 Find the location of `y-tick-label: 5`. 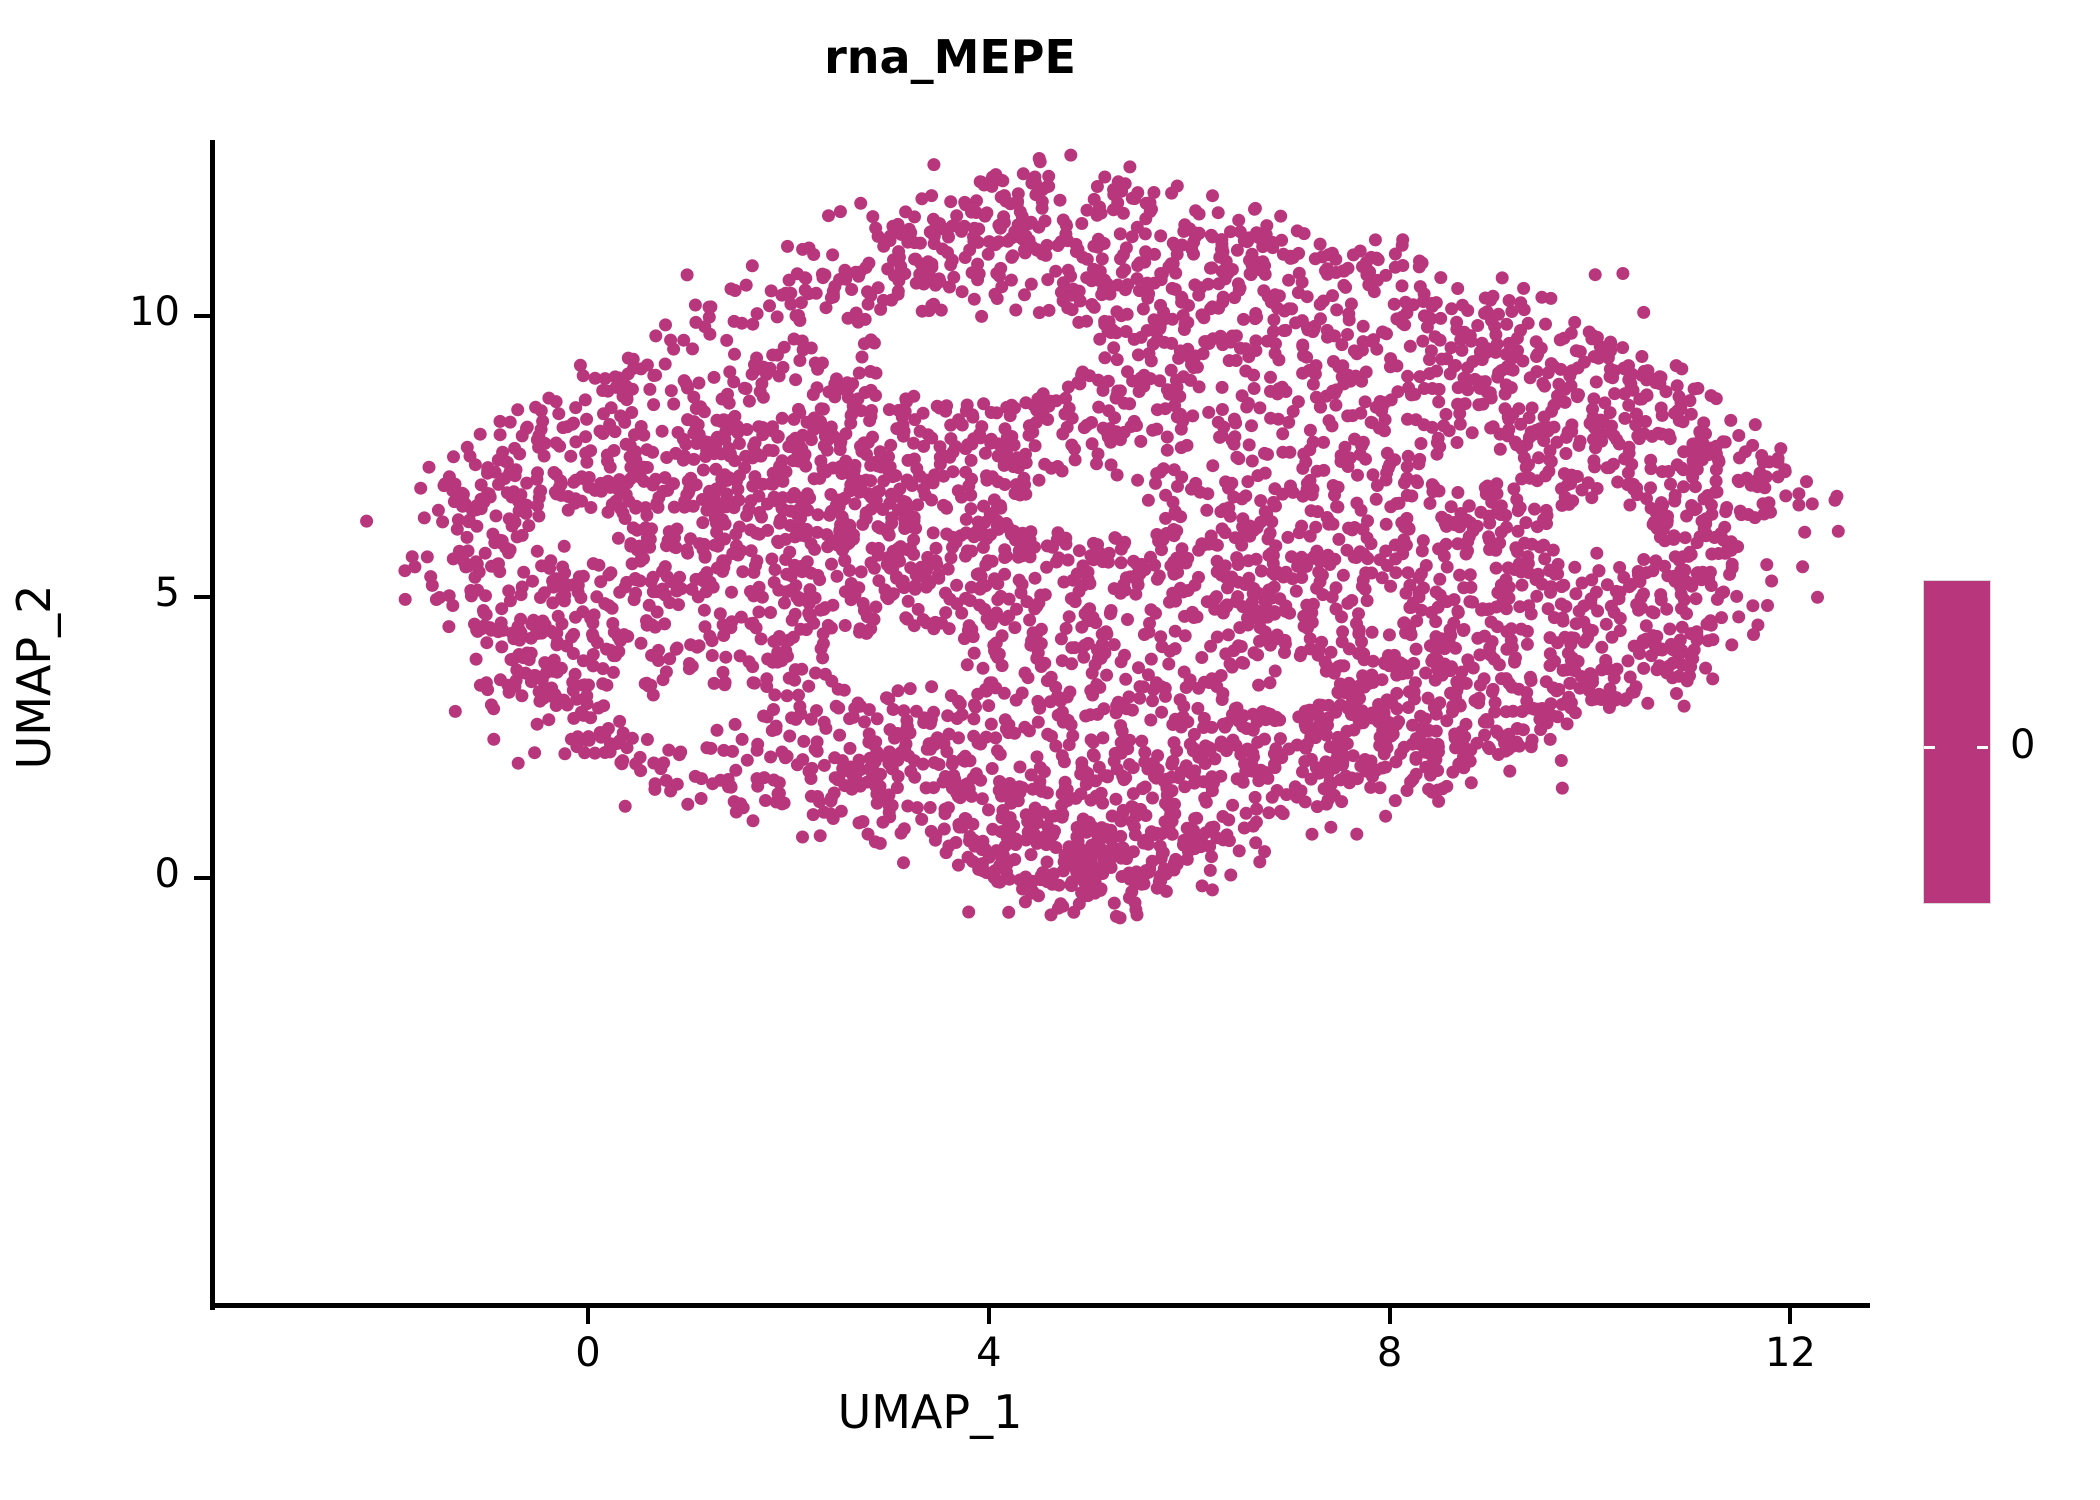

y-tick-label: 5 is located at coordinates (167, 593).